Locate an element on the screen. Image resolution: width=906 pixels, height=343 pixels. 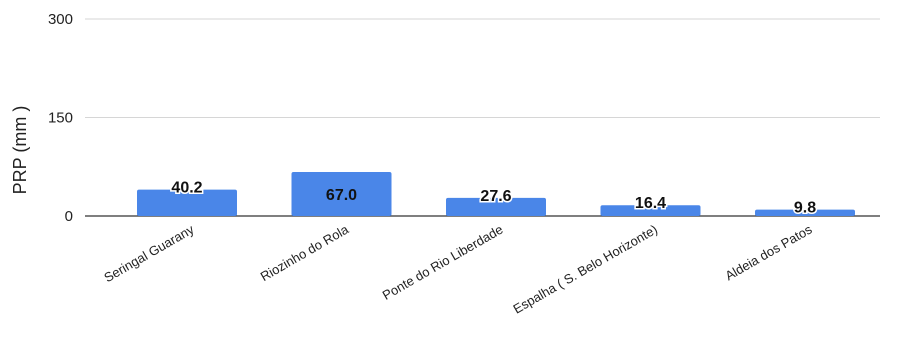
y-tick-label: 300 is located at coordinates (60, 19).